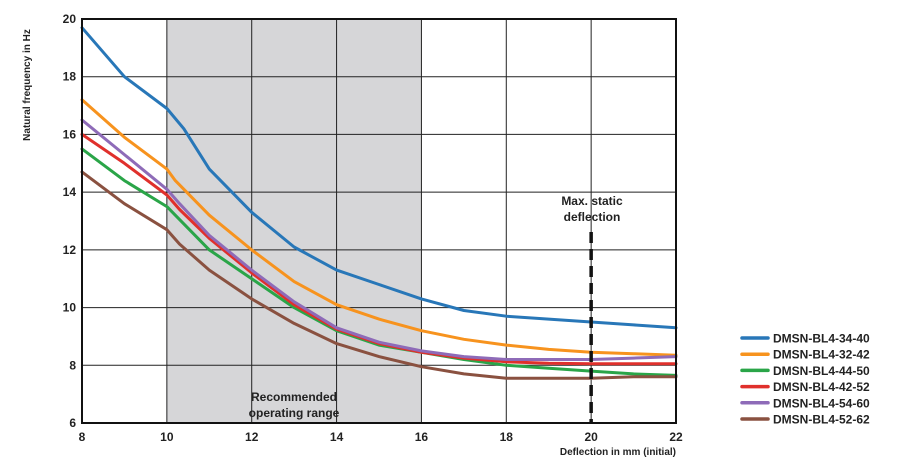  Describe the element at coordinates (821, 339) in the screenshot. I see `legend-entry: DMSN-BL4-34-40` at that location.